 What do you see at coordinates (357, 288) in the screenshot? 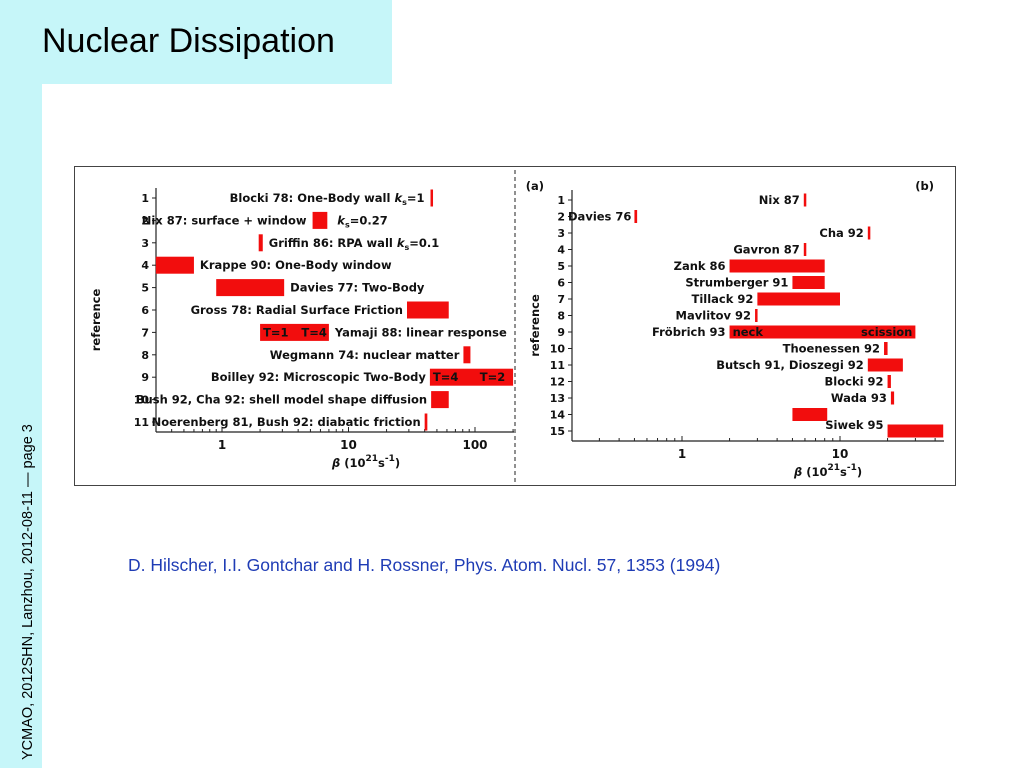
I see `bar-label-ref-5: Davies 77: Two-Body` at bounding box center [357, 288].